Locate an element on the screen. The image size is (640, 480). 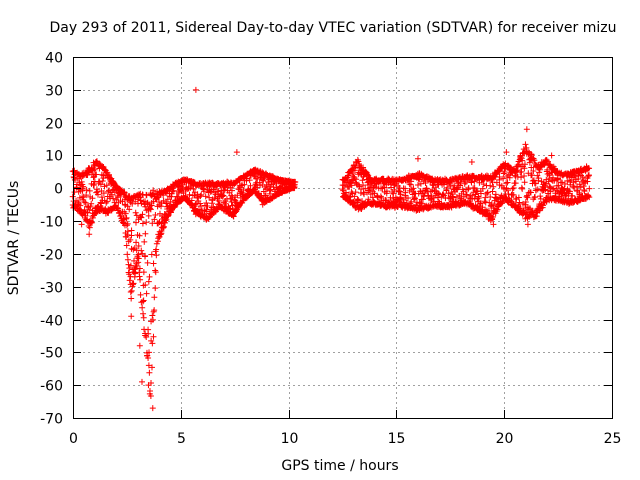
y-tick-label: 30 is located at coordinates (54, 92).